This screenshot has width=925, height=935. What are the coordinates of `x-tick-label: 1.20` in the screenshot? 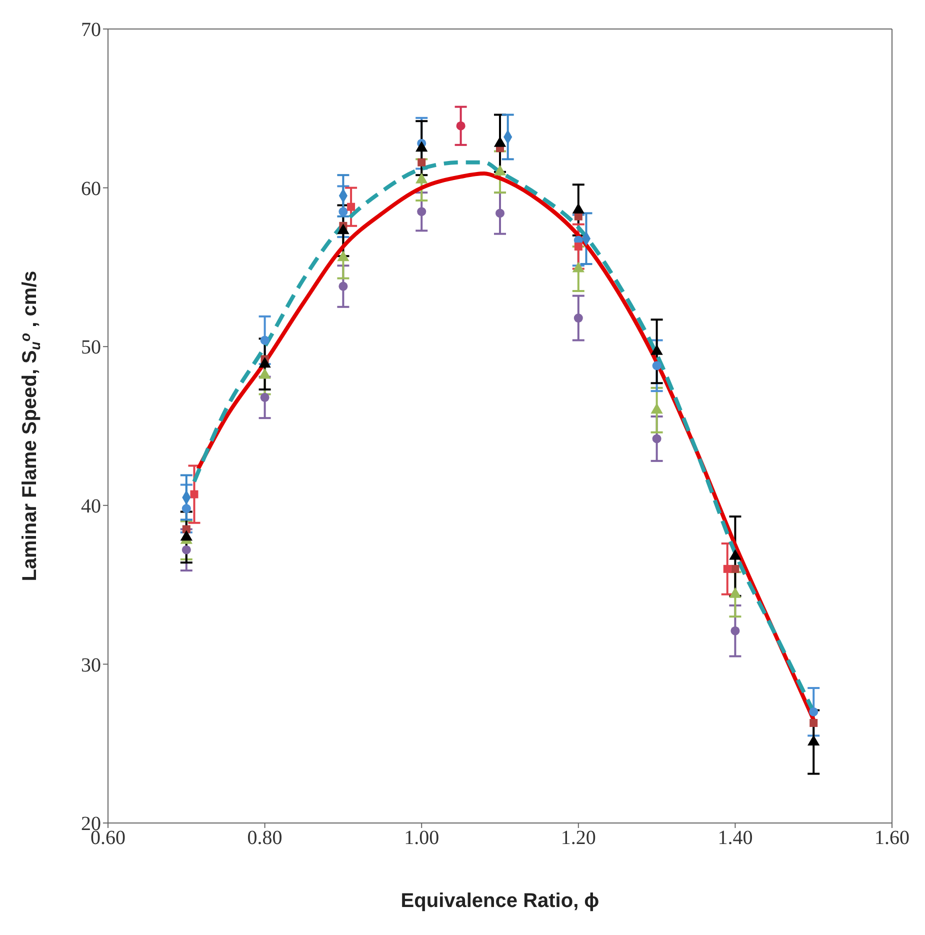 It's located at (578, 838).